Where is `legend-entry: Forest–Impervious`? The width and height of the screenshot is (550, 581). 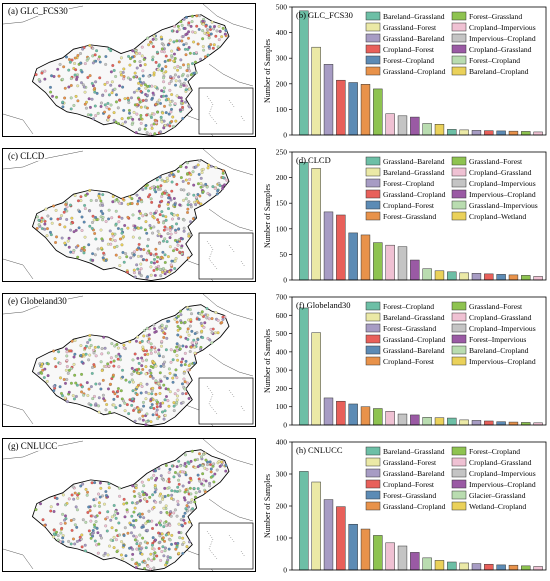
legend-entry: Forest–Impervious is located at coordinates (497, 339).